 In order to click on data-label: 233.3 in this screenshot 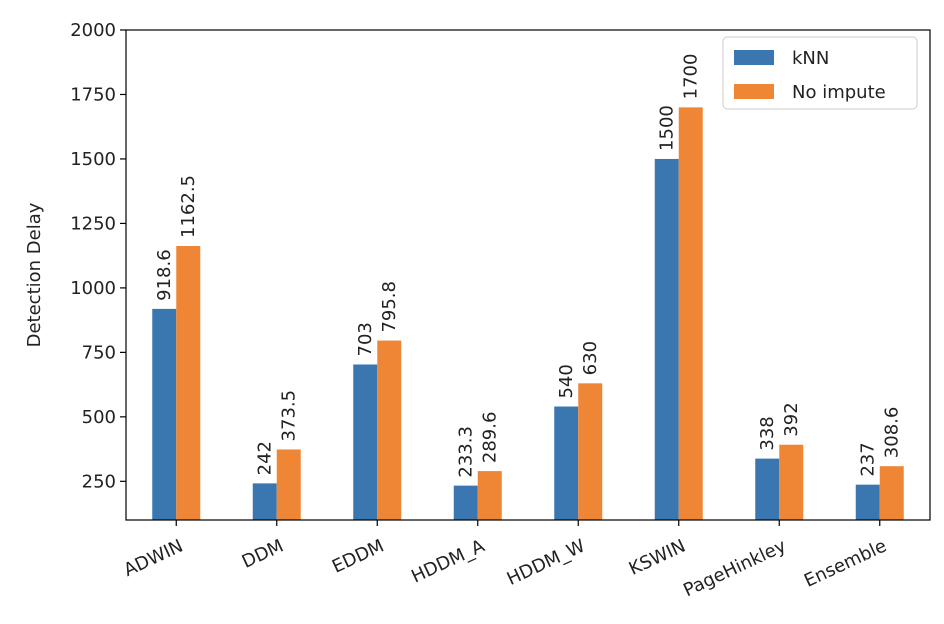, I will do `click(466, 452)`.